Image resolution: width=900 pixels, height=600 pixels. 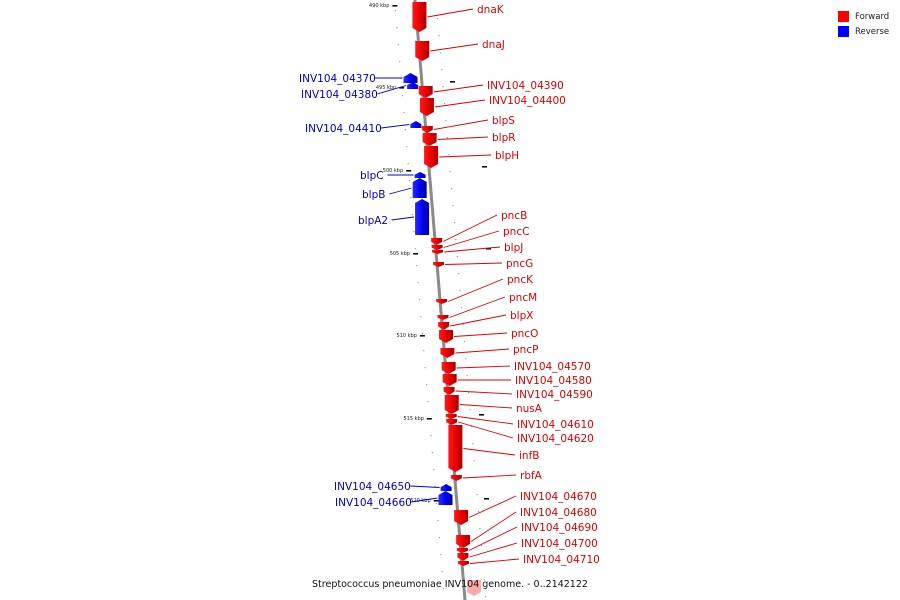 I want to click on gene-arrow-pncC, so click(x=437, y=247).